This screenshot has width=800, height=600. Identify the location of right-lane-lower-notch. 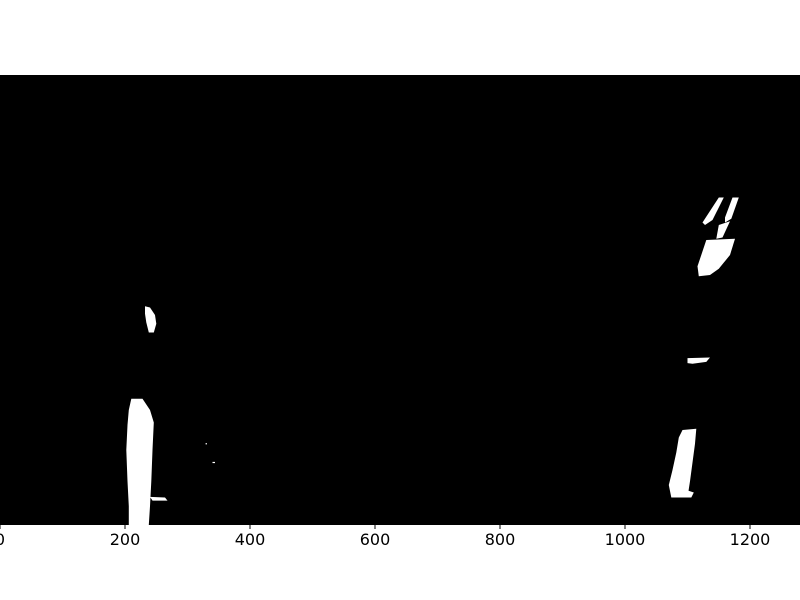
(690, 494).